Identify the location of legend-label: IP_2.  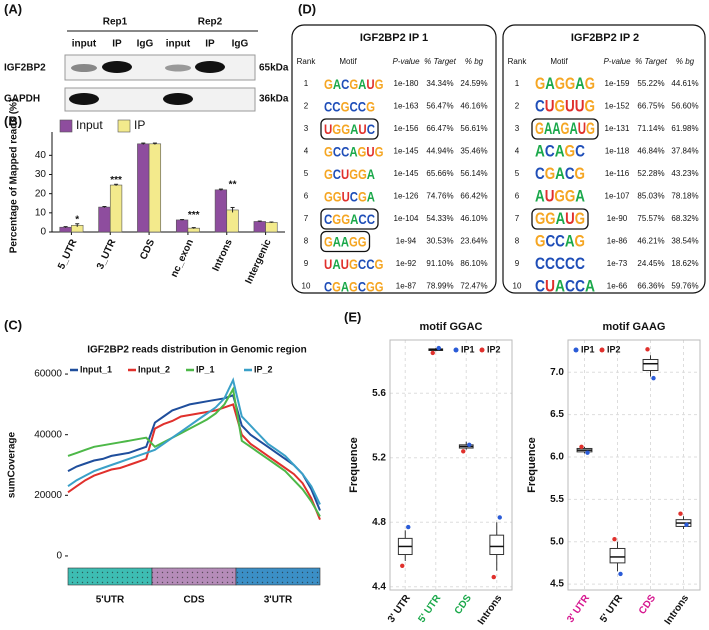
(263, 369).